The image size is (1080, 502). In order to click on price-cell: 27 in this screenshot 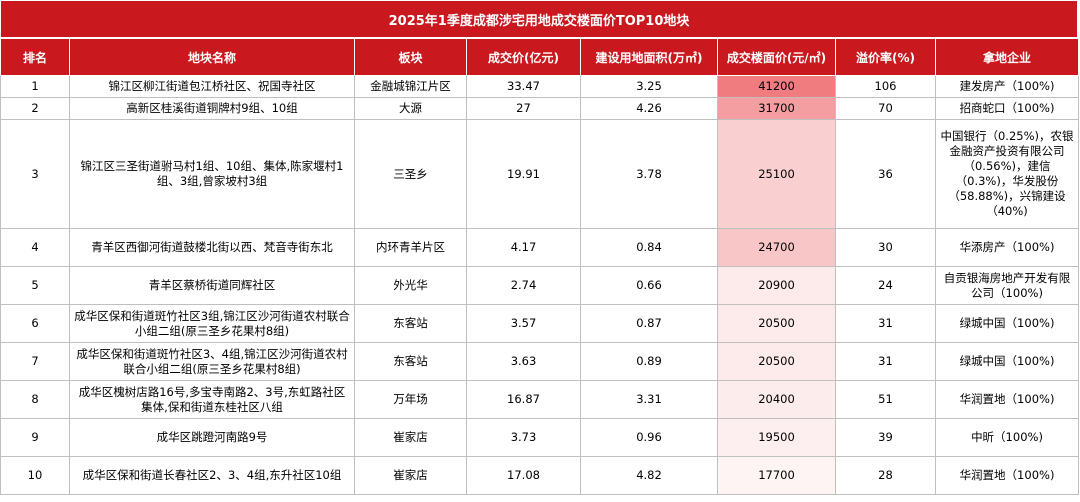, I will do `click(523, 108)`.